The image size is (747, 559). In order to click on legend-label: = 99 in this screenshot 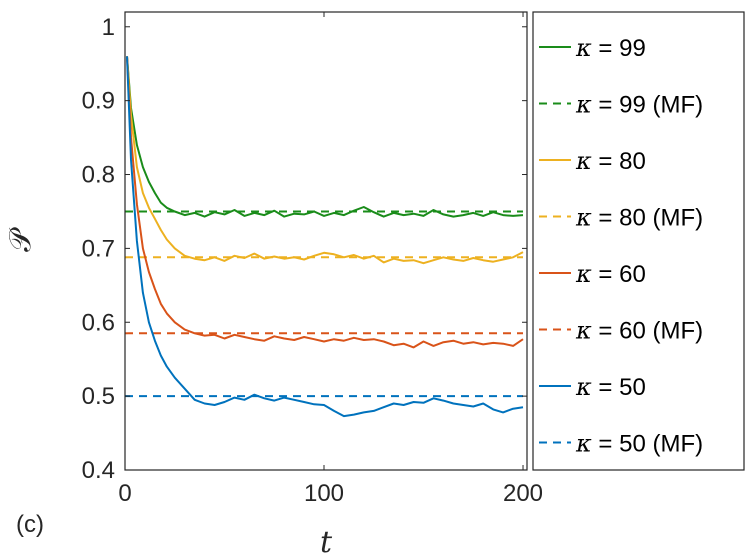, I will do `click(619, 48)`.